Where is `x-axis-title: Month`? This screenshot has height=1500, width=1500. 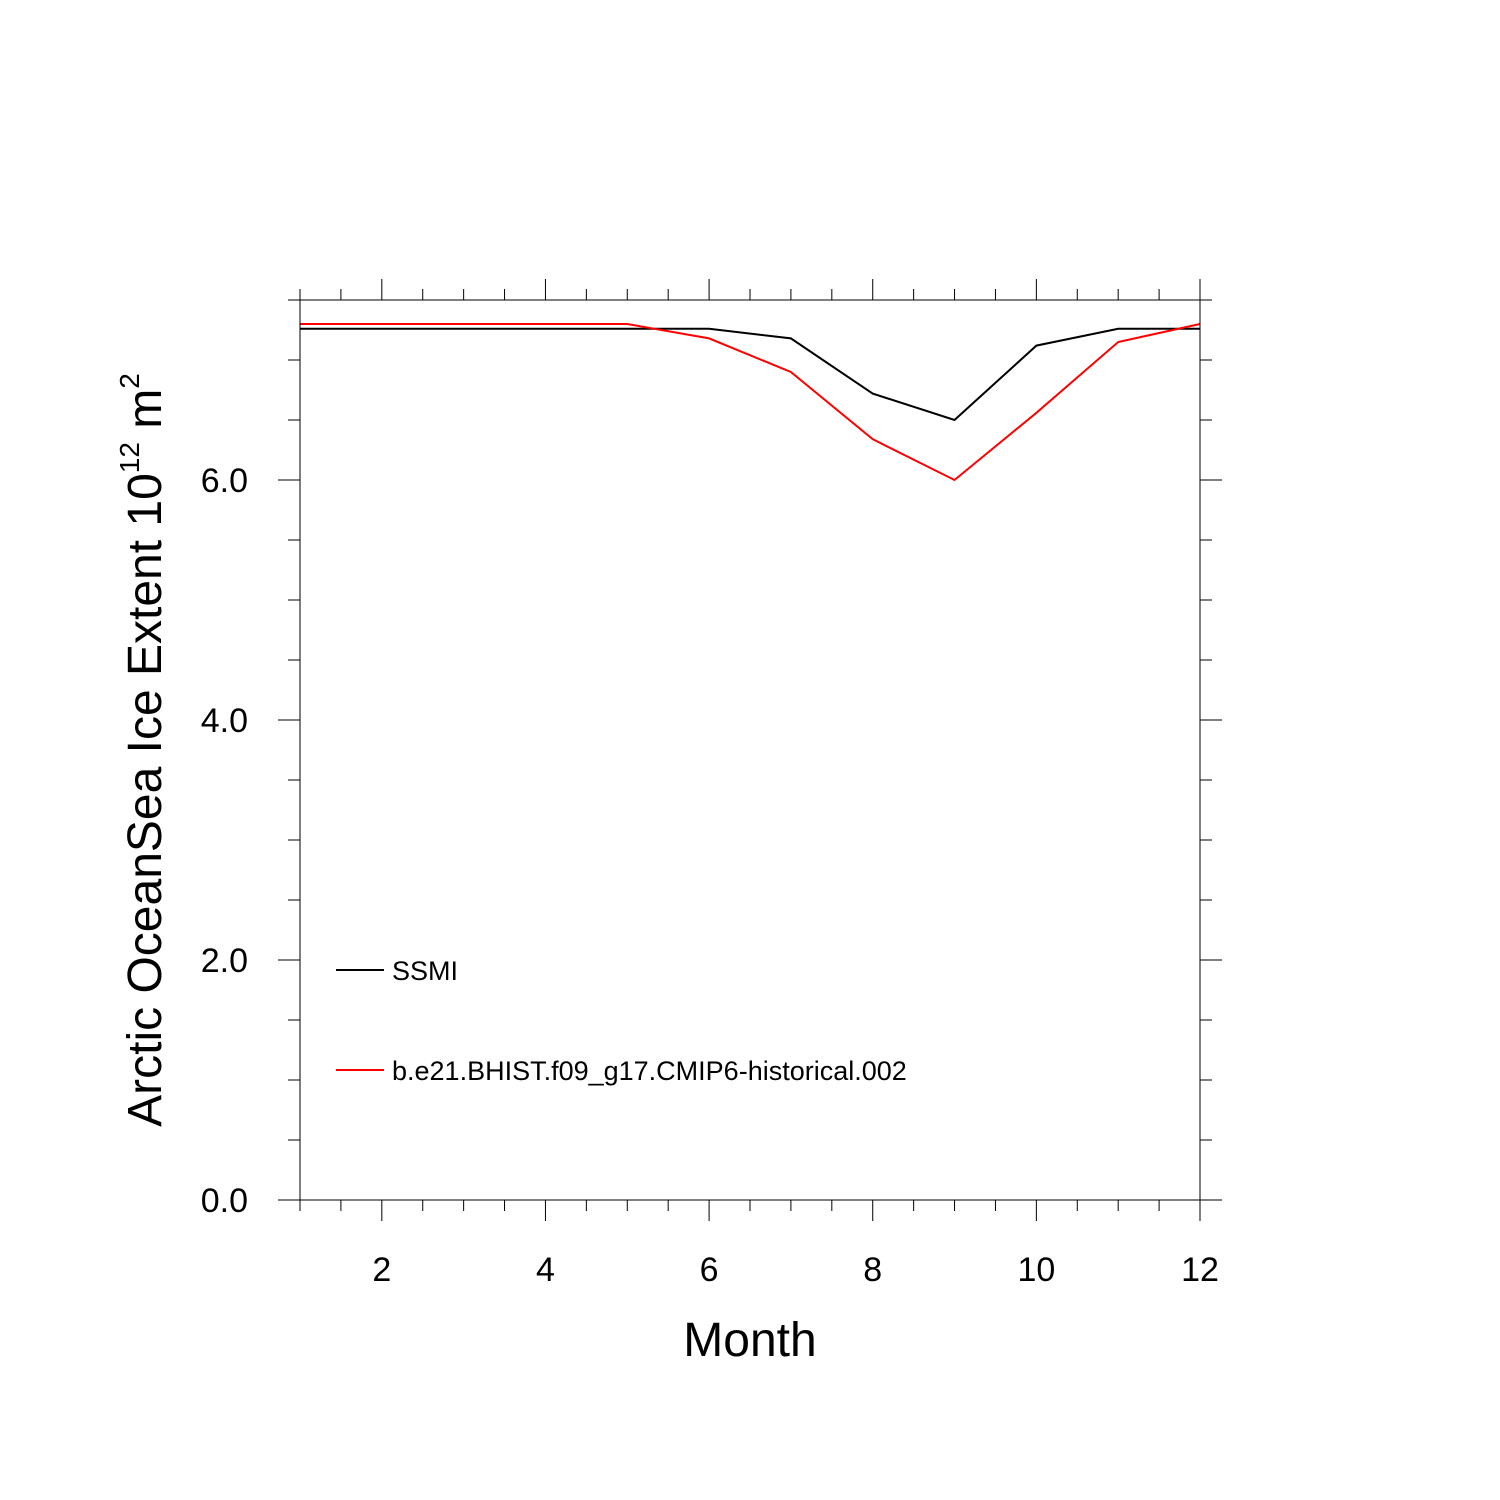 x-axis-title: Month is located at coordinates (749, 1340).